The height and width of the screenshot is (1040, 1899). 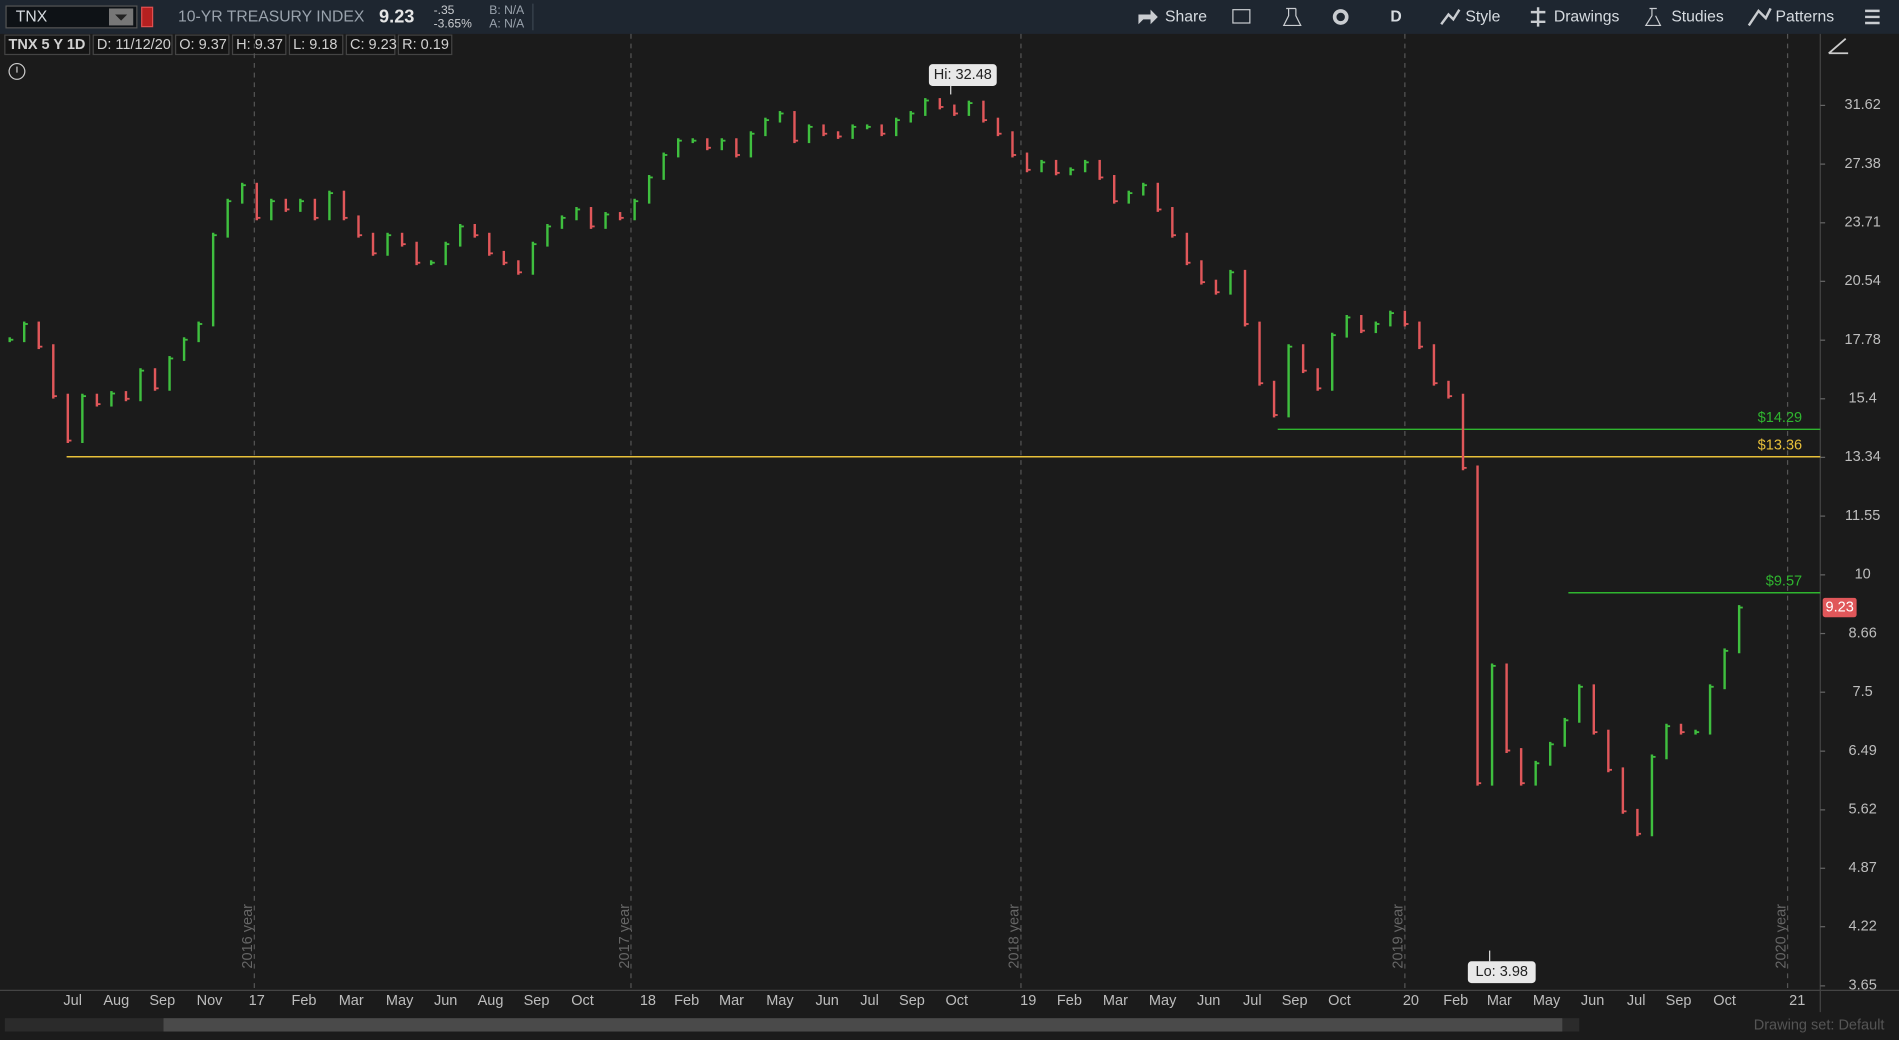 What do you see at coordinates (1863, 751) in the screenshot?
I see `y-tick-label: 6.49` at bounding box center [1863, 751].